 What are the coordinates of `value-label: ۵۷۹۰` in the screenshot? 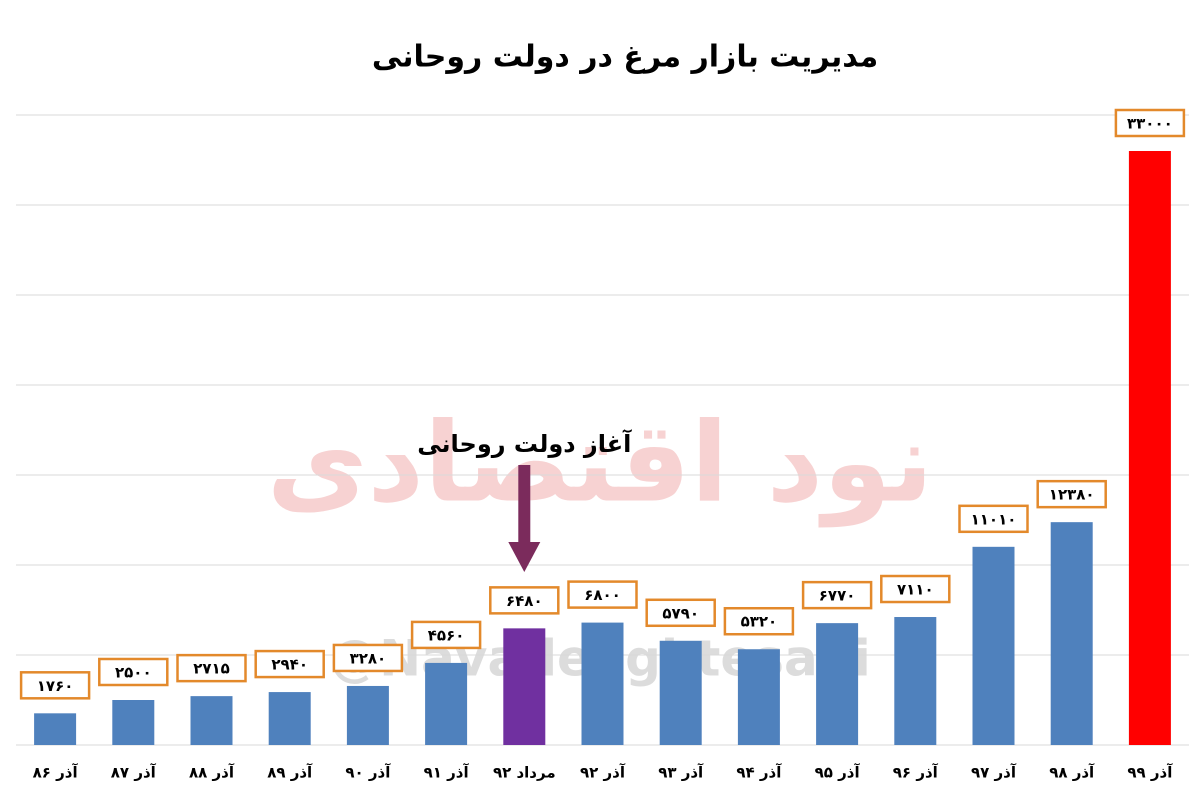 It's located at (680, 613).